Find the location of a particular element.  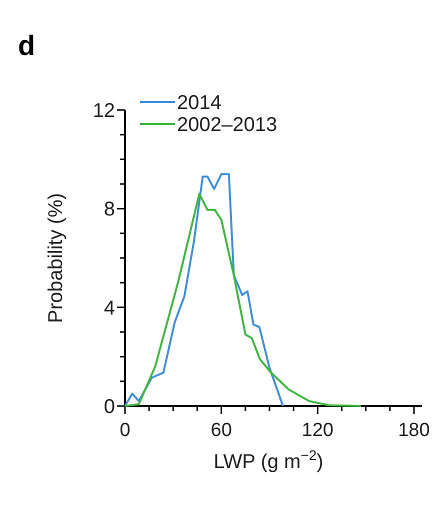

x-tick-label: 120 is located at coordinates (318, 430).